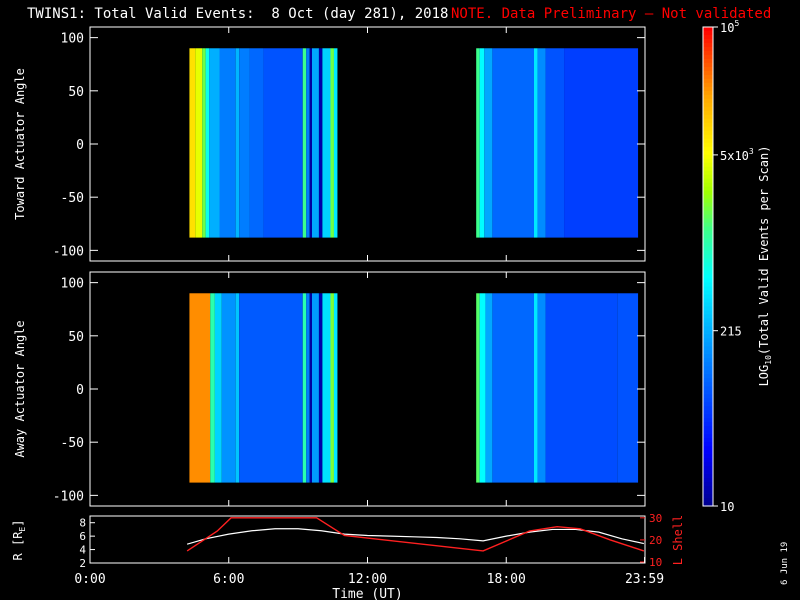  Describe the element at coordinates (76, 337) in the screenshot. I see `y-tick-label: 50` at that location.